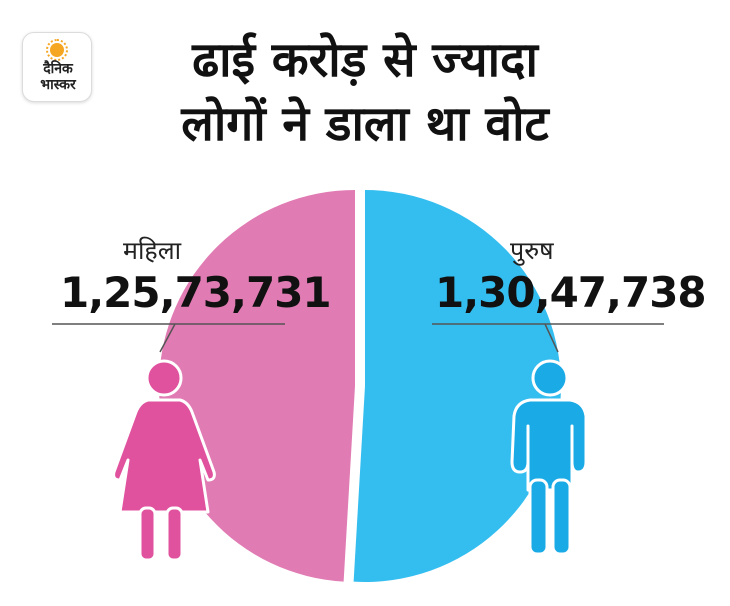 This screenshot has height=606, width=730. What do you see at coordinates (365, 124) in the screenshot?
I see `title-line-2: लोगों ने डाला था वोट` at bounding box center [365, 124].